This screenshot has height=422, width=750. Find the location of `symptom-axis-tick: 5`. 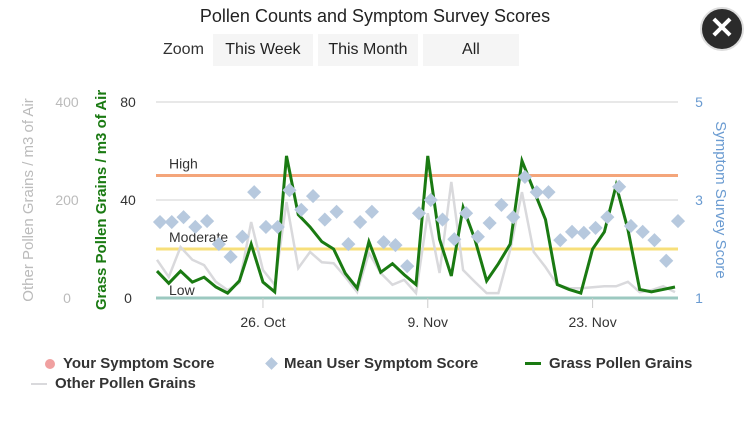

symptom-axis-tick: 5 is located at coordinates (699, 102).